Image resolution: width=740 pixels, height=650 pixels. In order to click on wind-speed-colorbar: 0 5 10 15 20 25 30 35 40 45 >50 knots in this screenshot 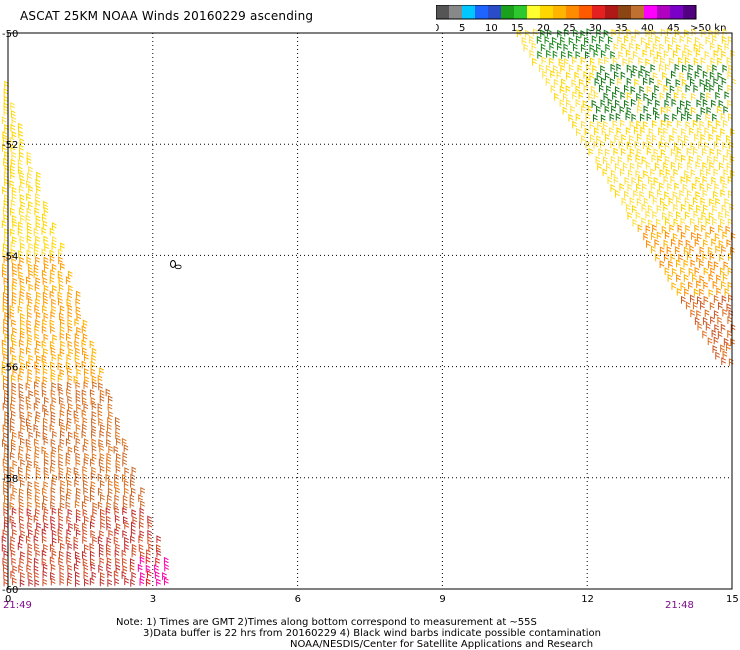, I will do `click(581, 19)`.